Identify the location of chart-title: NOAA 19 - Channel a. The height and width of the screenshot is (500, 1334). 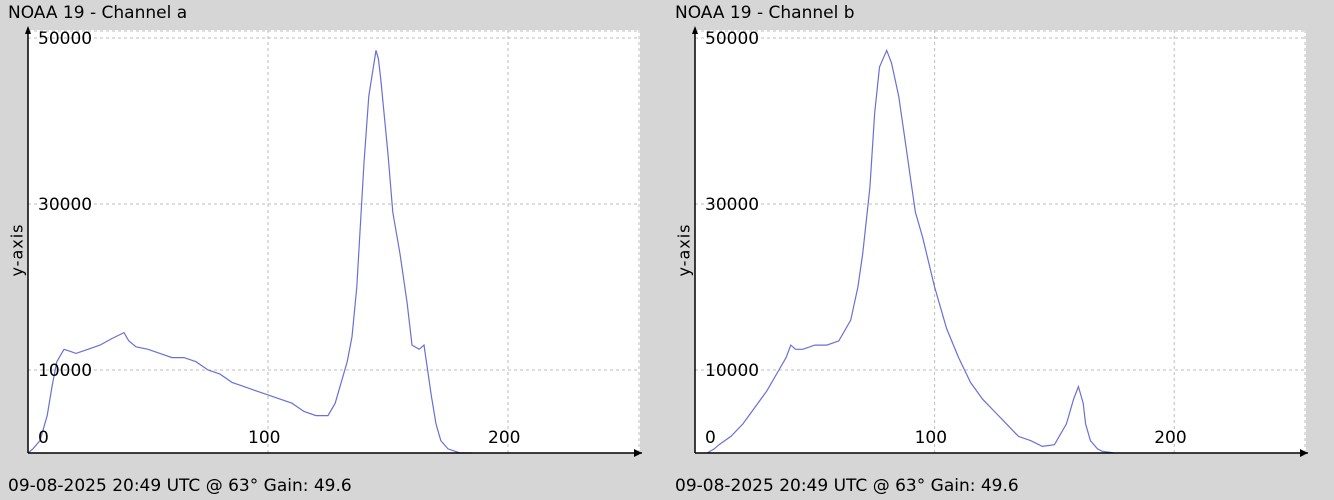
(98, 13).